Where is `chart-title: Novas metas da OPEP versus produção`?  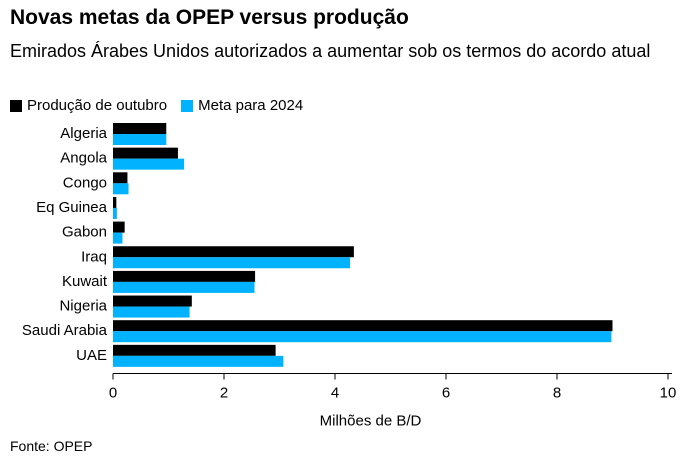
chart-title: Novas metas da OPEP versus produção is located at coordinates (209, 17).